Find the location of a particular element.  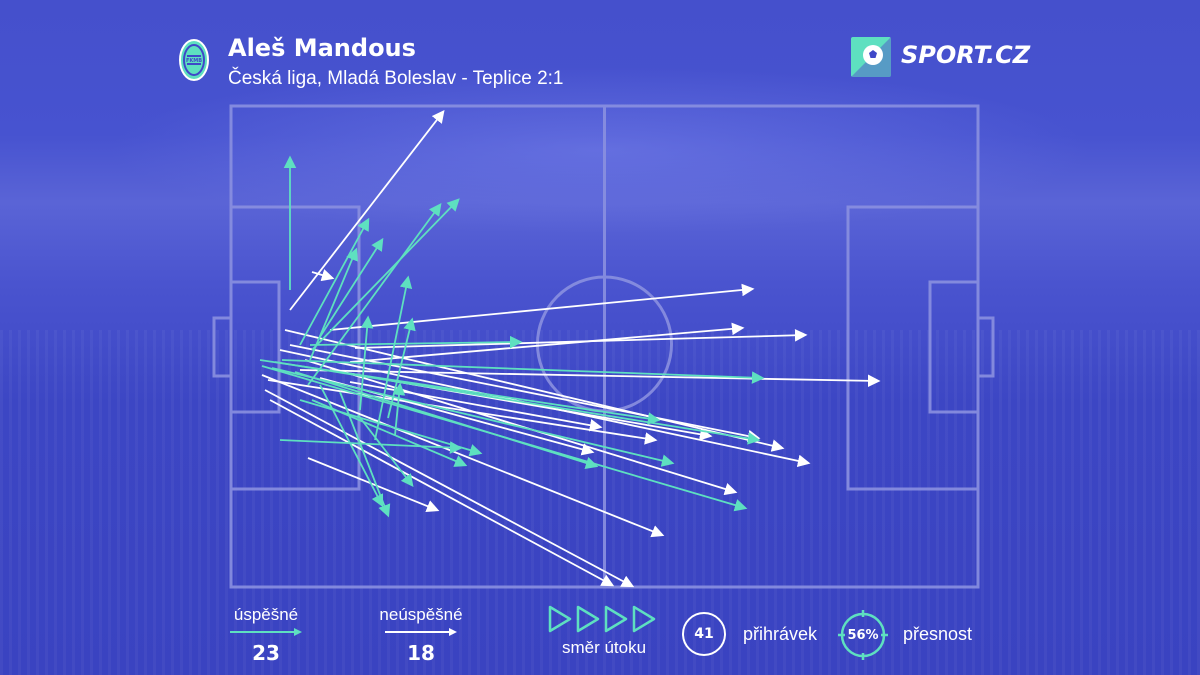

accuracy-label: přesnost is located at coordinates (938, 634).